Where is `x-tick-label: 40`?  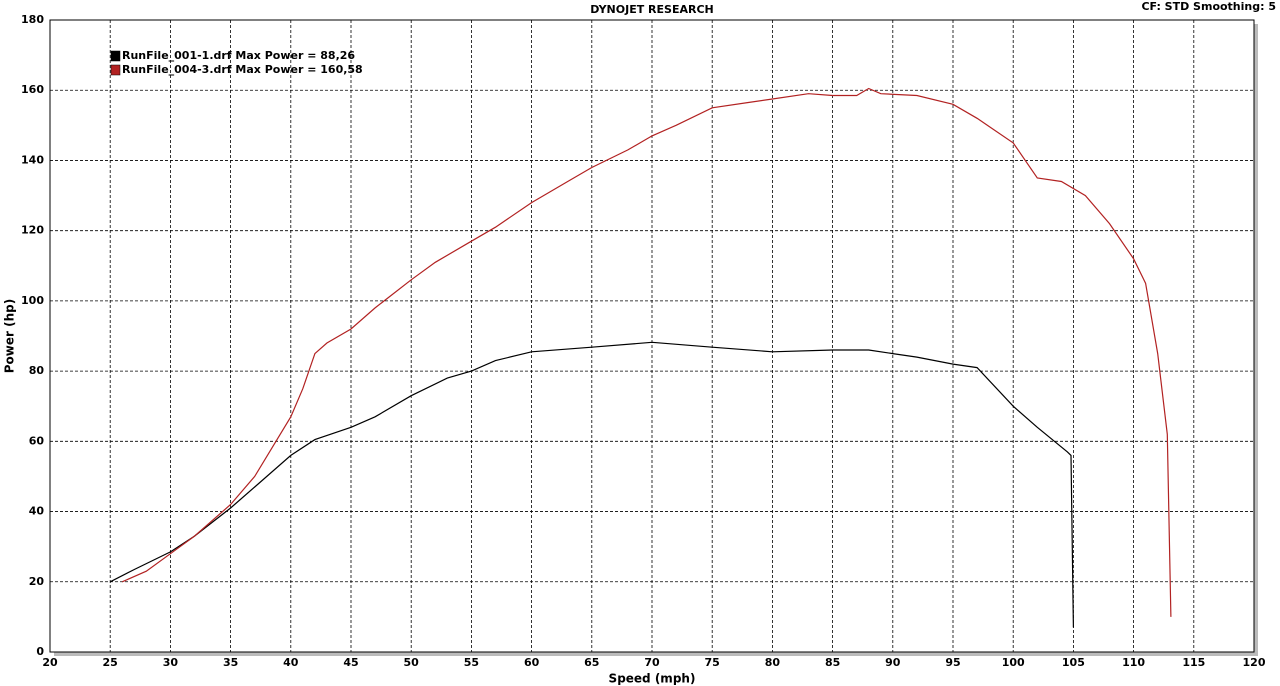
x-tick-label: 40 is located at coordinates (291, 662).